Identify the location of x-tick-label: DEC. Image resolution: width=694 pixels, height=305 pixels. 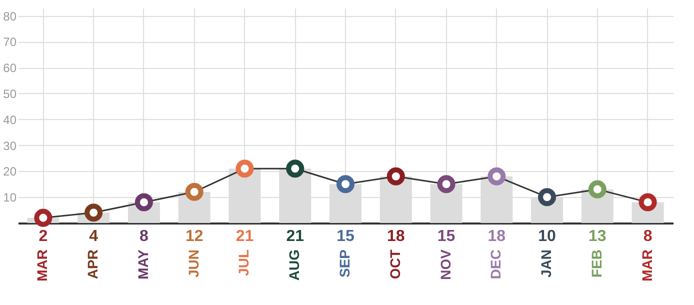
(496, 265).